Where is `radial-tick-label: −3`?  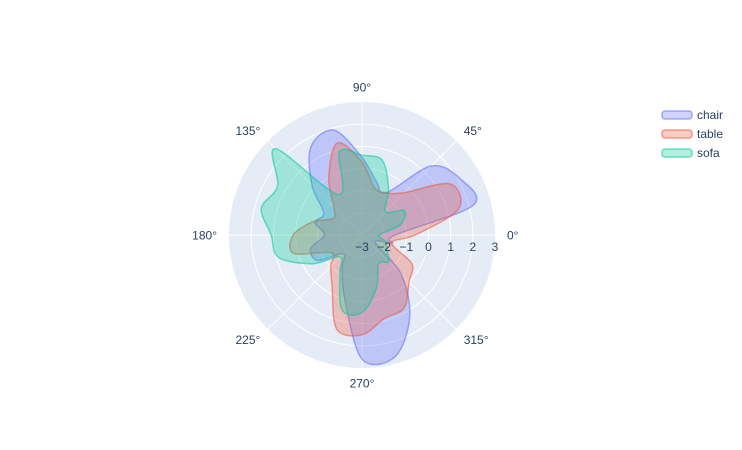
radial-tick-label: −3 is located at coordinates (362, 247).